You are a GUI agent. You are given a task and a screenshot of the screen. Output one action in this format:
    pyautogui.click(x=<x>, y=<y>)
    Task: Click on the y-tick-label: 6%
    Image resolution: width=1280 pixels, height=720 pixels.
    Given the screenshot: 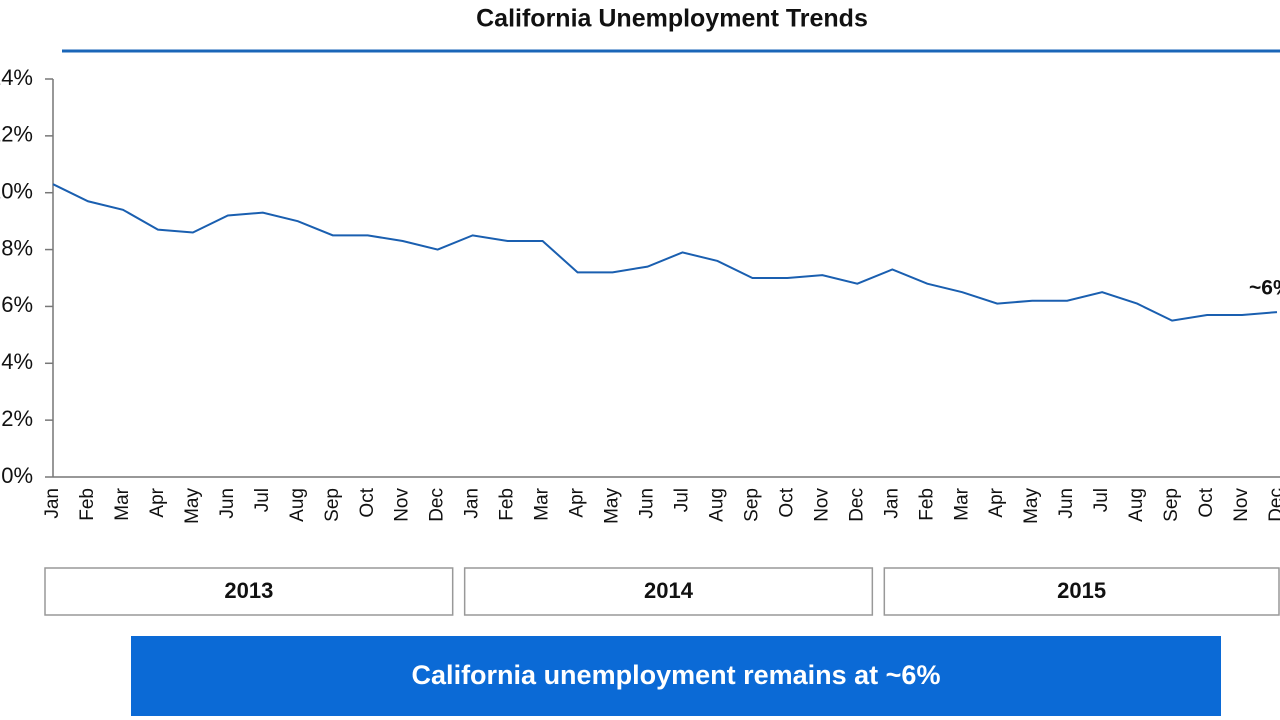 What is the action you would take?
    pyautogui.click(x=17, y=304)
    